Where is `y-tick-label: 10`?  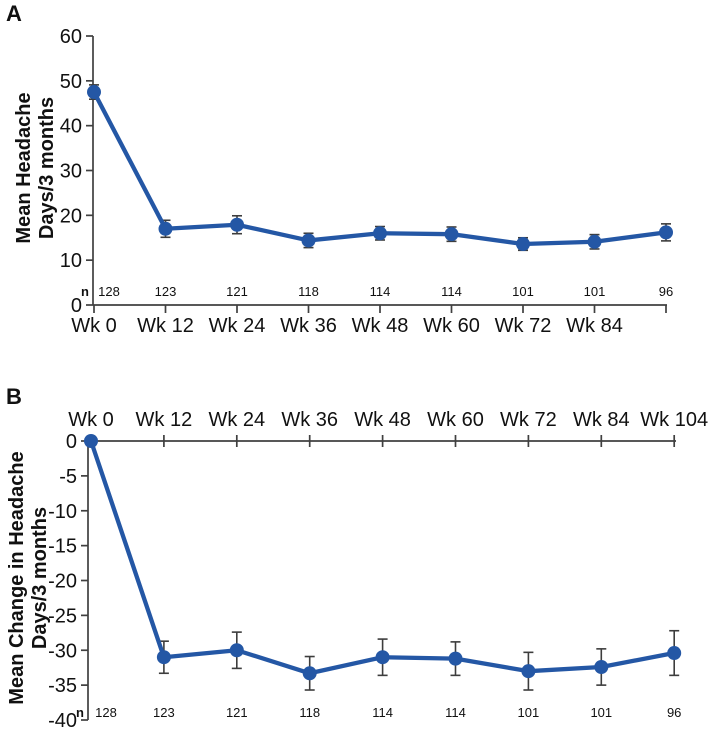
y-tick-label: 10 is located at coordinates (71, 261).